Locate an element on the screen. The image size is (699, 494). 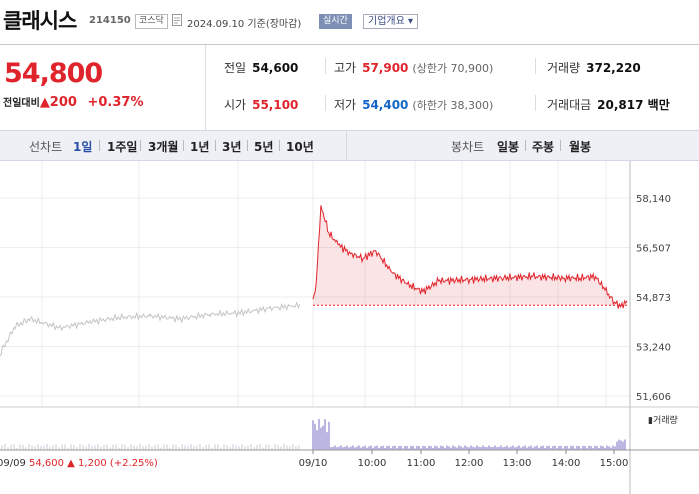
tab-monthly: 월봉 is located at coordinates (580, 147).